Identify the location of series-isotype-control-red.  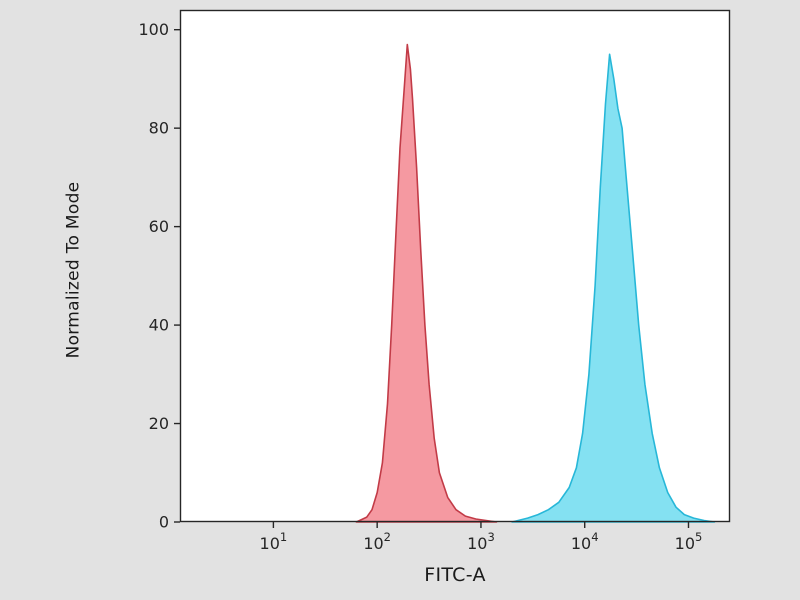
(426, 283).